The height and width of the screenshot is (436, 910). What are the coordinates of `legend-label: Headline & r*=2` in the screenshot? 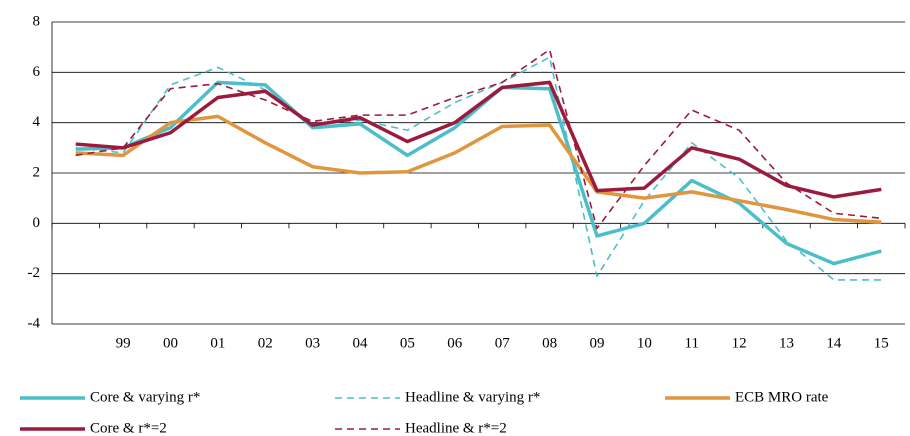 It's located at (456, 428).